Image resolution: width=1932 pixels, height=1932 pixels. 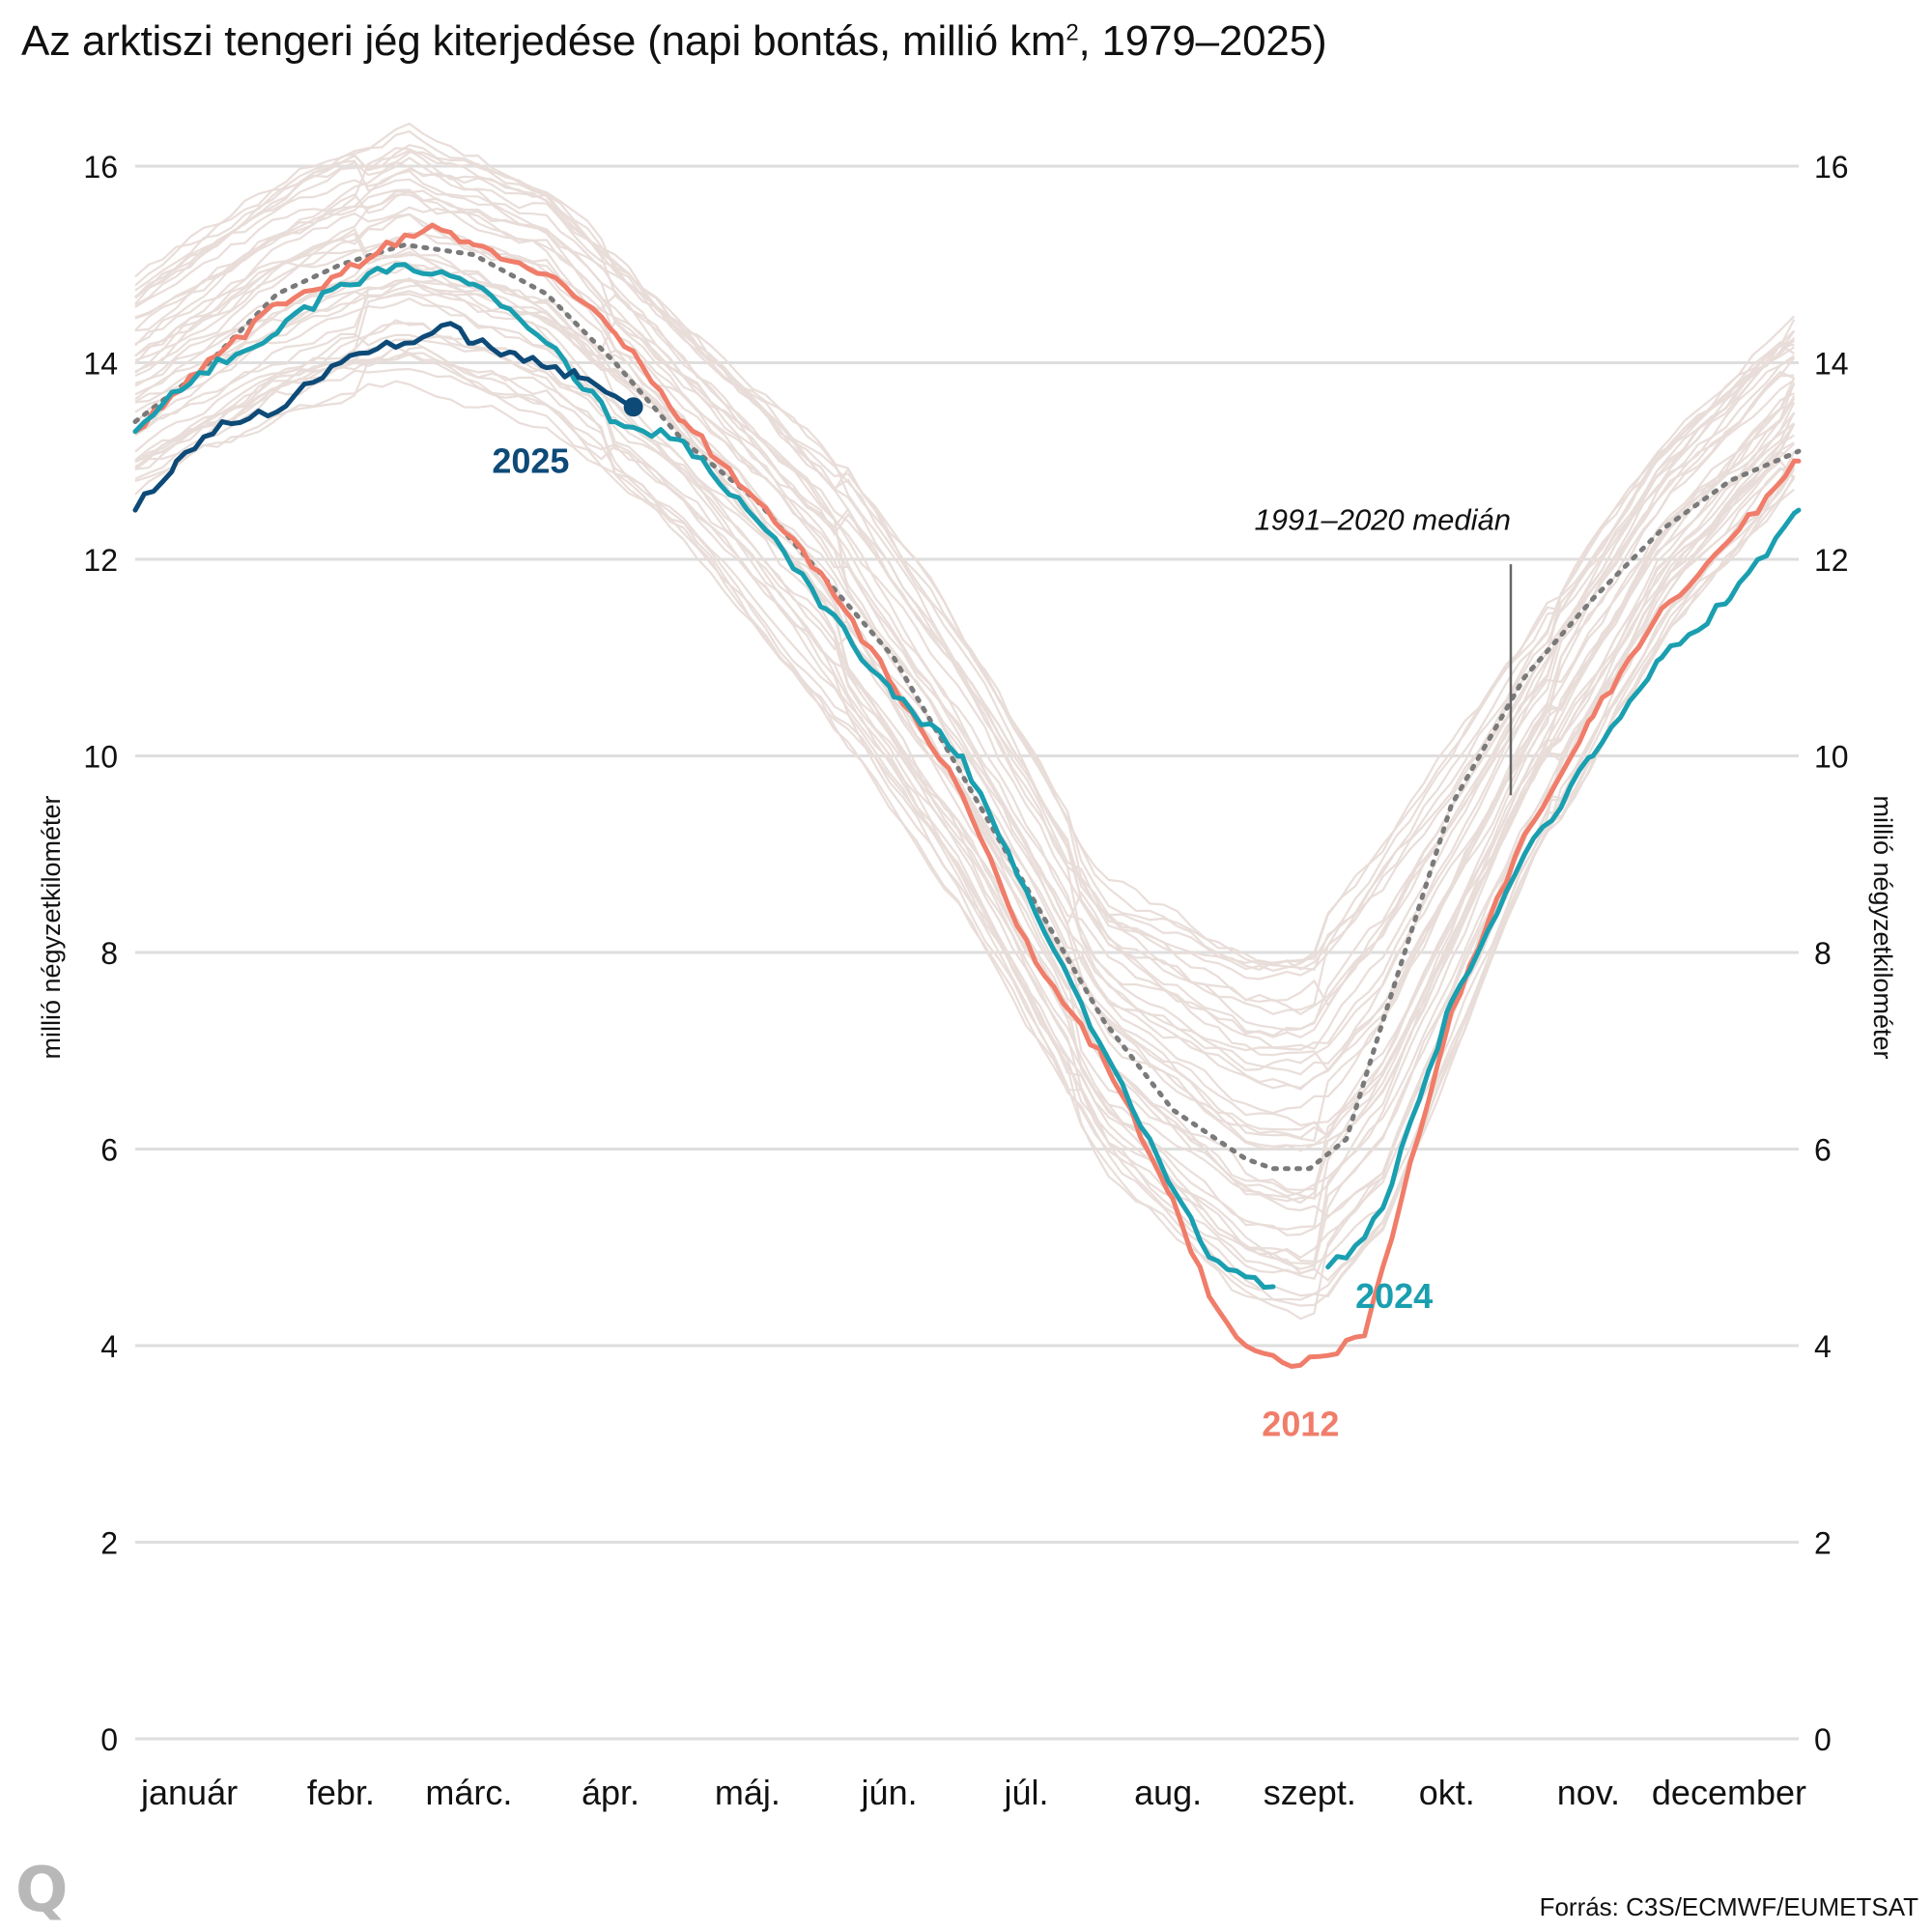 What do you see at coordinates (1823, 1150) in the screenshot?
I see `y-tick-right-6: 6` at bounding box center [1823, 1150].